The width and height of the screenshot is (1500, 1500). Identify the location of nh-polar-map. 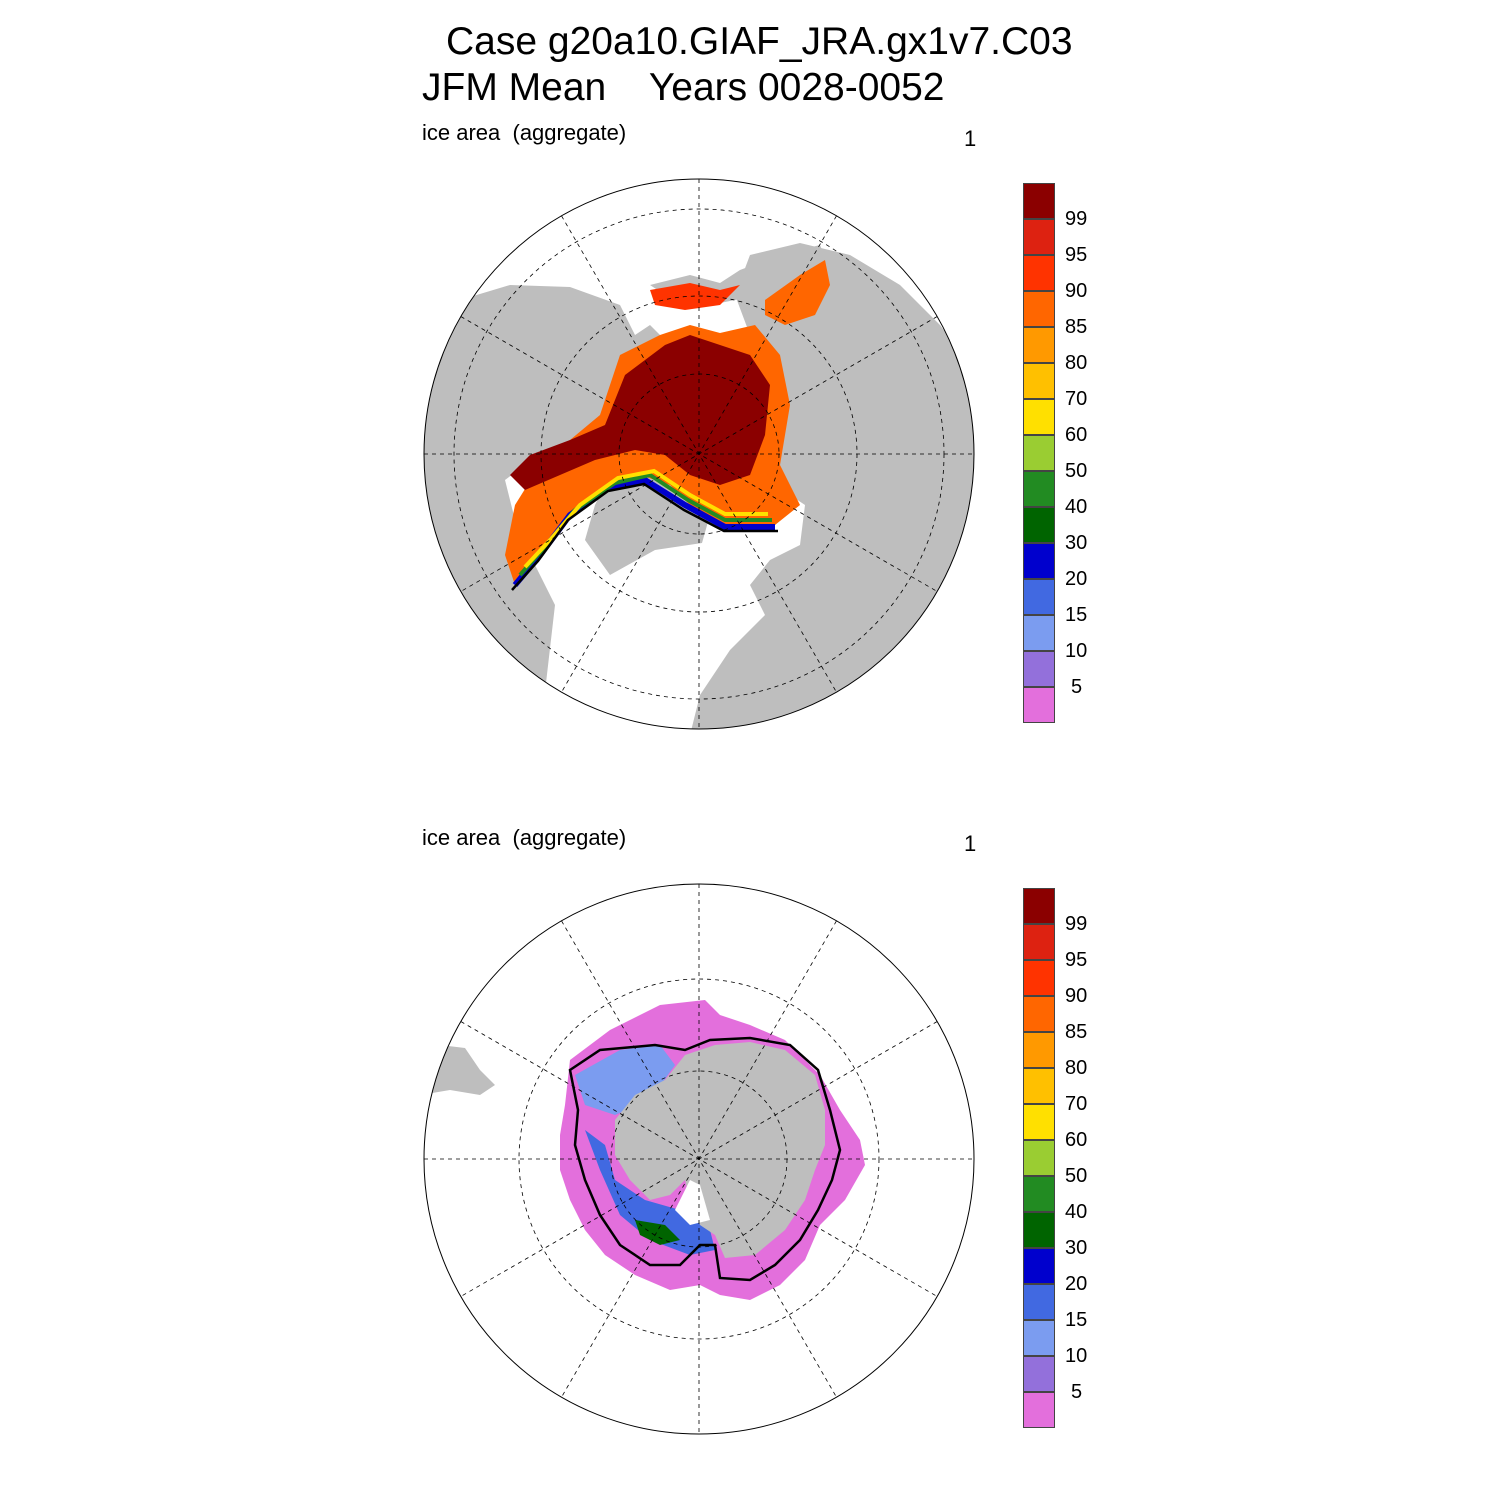
(699, 454).